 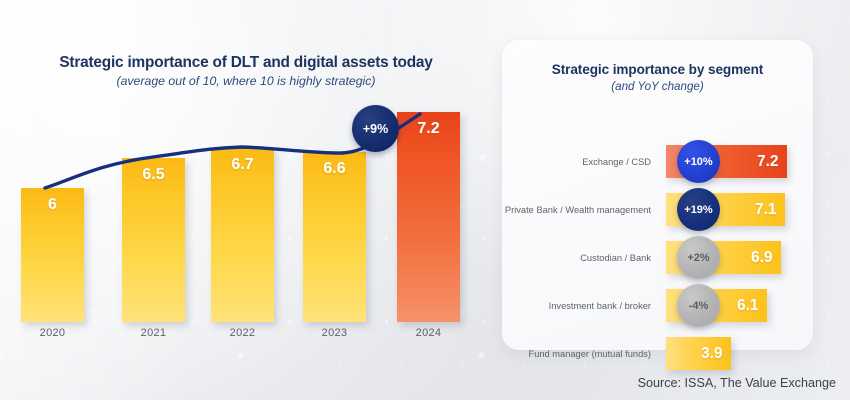 What do you see at coordinates (615, 257) in the screenshot?
I see `segment-label: Custodian / Bank` at bounding box center [615, 257].